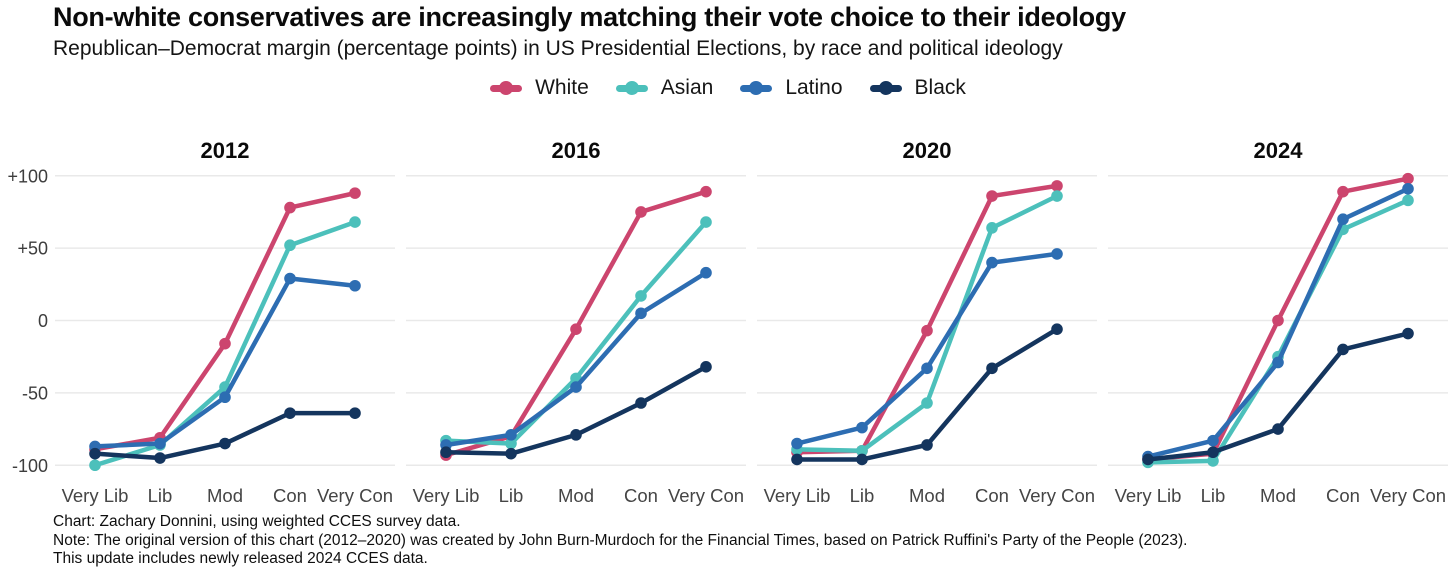 Image resolution: width=1456 pixels, height=568 pixels. What do you see at coordinates (27, 176) in the screenshot?
I see `y-tick-label: +100` at bounding box center [27, 176].